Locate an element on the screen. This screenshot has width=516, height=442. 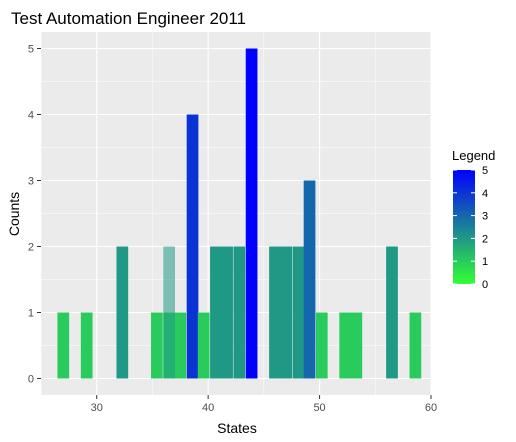
legend-title: Legend is located at coordinates (473, 155).